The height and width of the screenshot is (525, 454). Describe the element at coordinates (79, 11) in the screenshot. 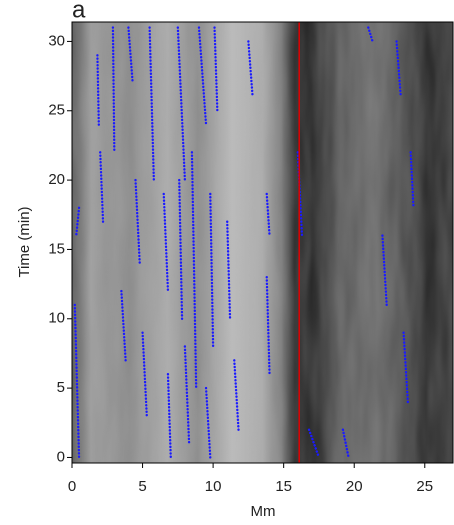

I see `panel-label: a` at that location.